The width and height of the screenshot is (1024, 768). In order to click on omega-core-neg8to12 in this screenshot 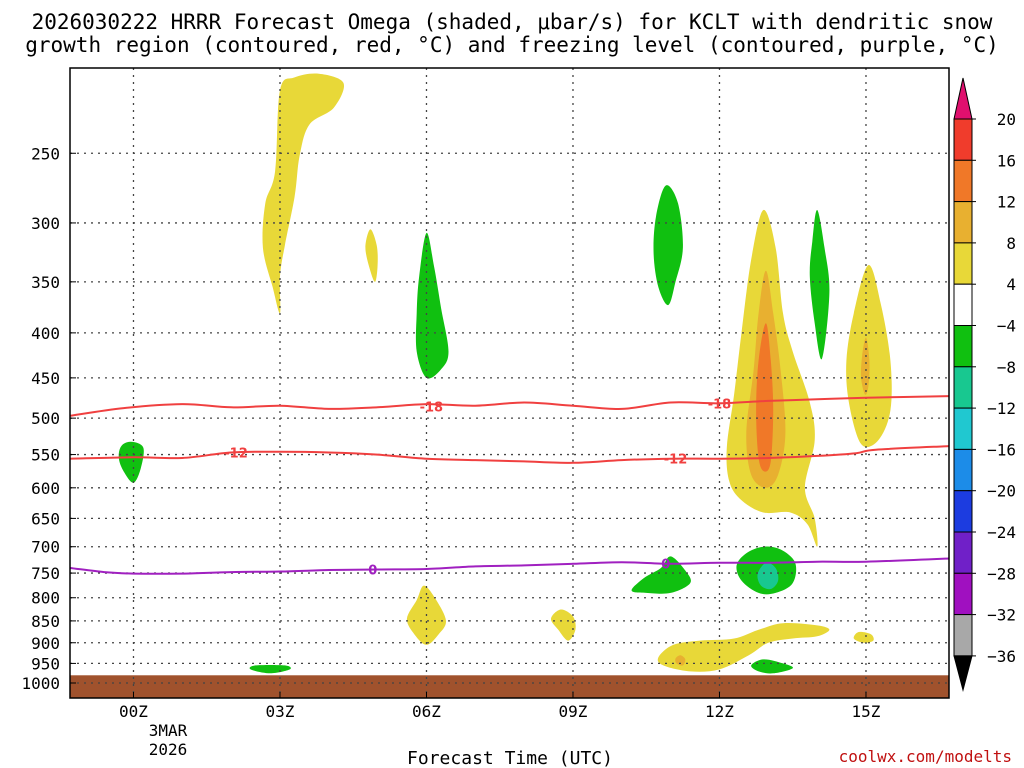, I will do `click(768, 576)`.